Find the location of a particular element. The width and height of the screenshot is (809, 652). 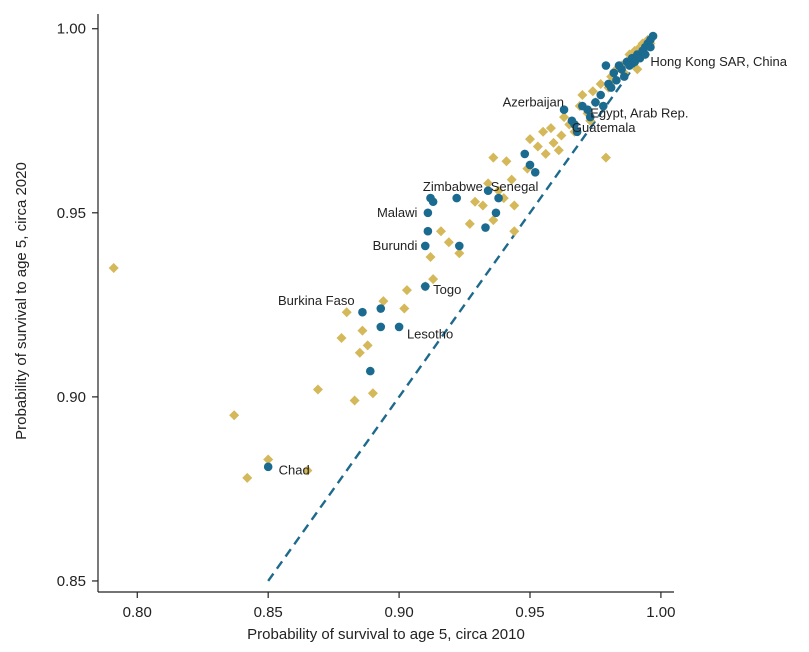

country-label: Senegal is located at coordinates (515, 186).